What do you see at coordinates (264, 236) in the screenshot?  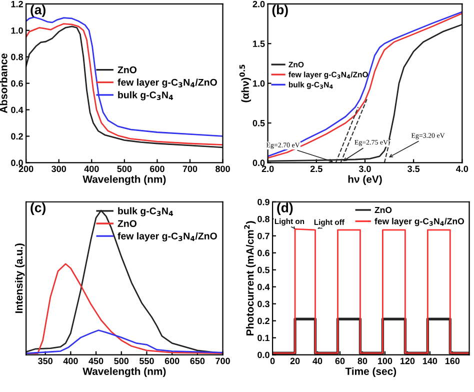 I see `y-tick-label: 0.7` at bounding box center [264, 236].